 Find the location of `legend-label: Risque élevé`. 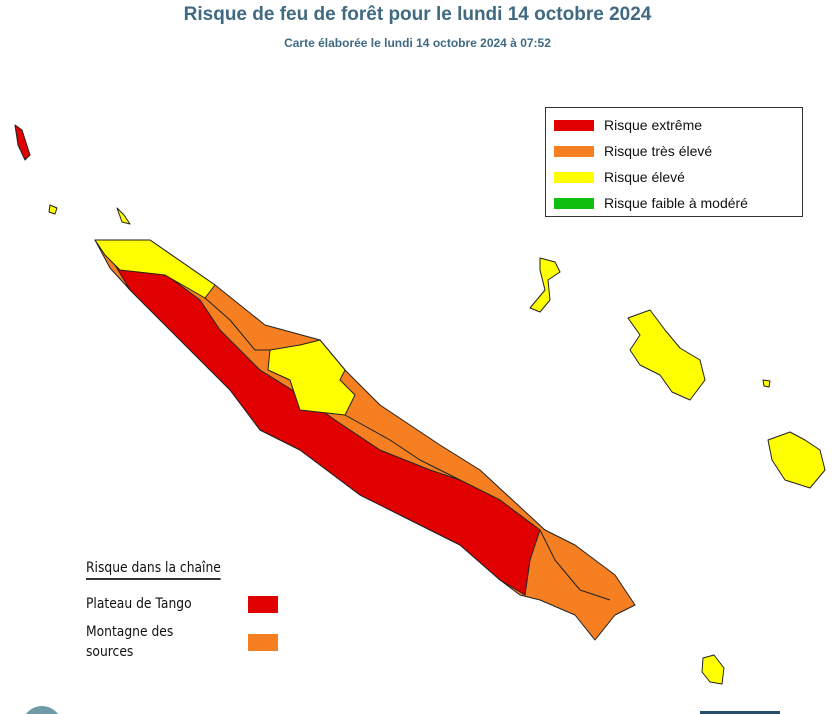

legend-label: Risque élevé is located at coordinates (644, 177).